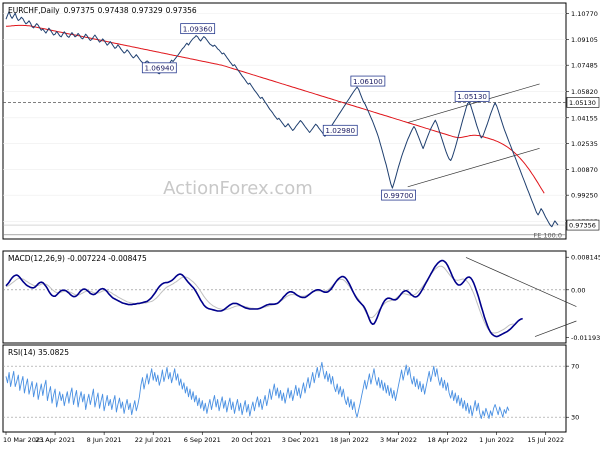 The image size is (600, 450). What do you see at coordinates (251, 440) in the screenshot?
I see `x-tick-label: 20 Oct 2021` at bounding box center [251, 440].